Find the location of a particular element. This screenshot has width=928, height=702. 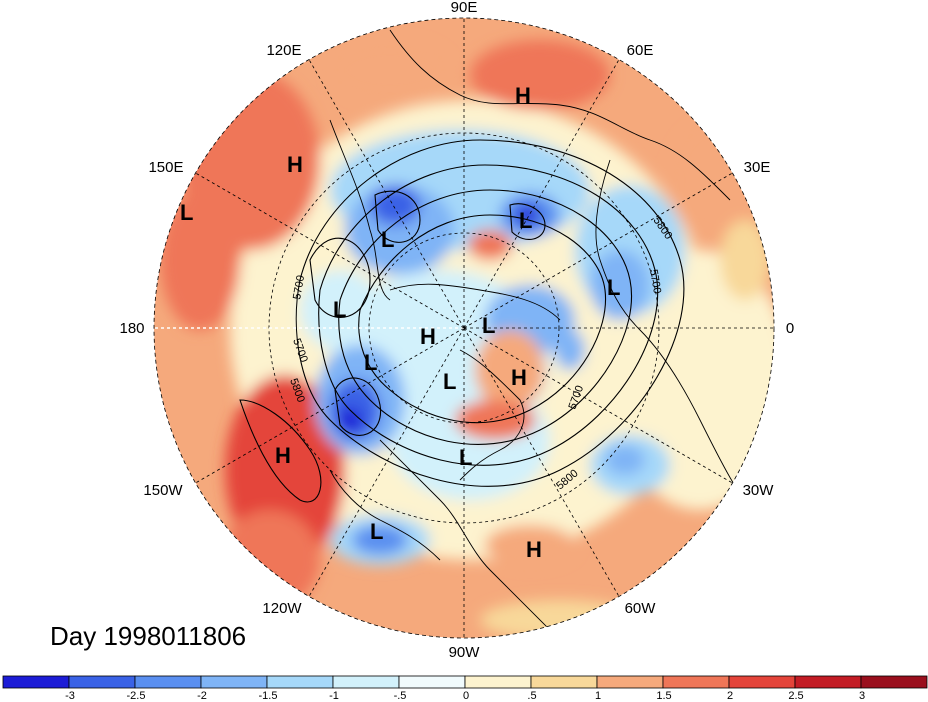

lon-label: 0 is located at coordinates (790, 328).